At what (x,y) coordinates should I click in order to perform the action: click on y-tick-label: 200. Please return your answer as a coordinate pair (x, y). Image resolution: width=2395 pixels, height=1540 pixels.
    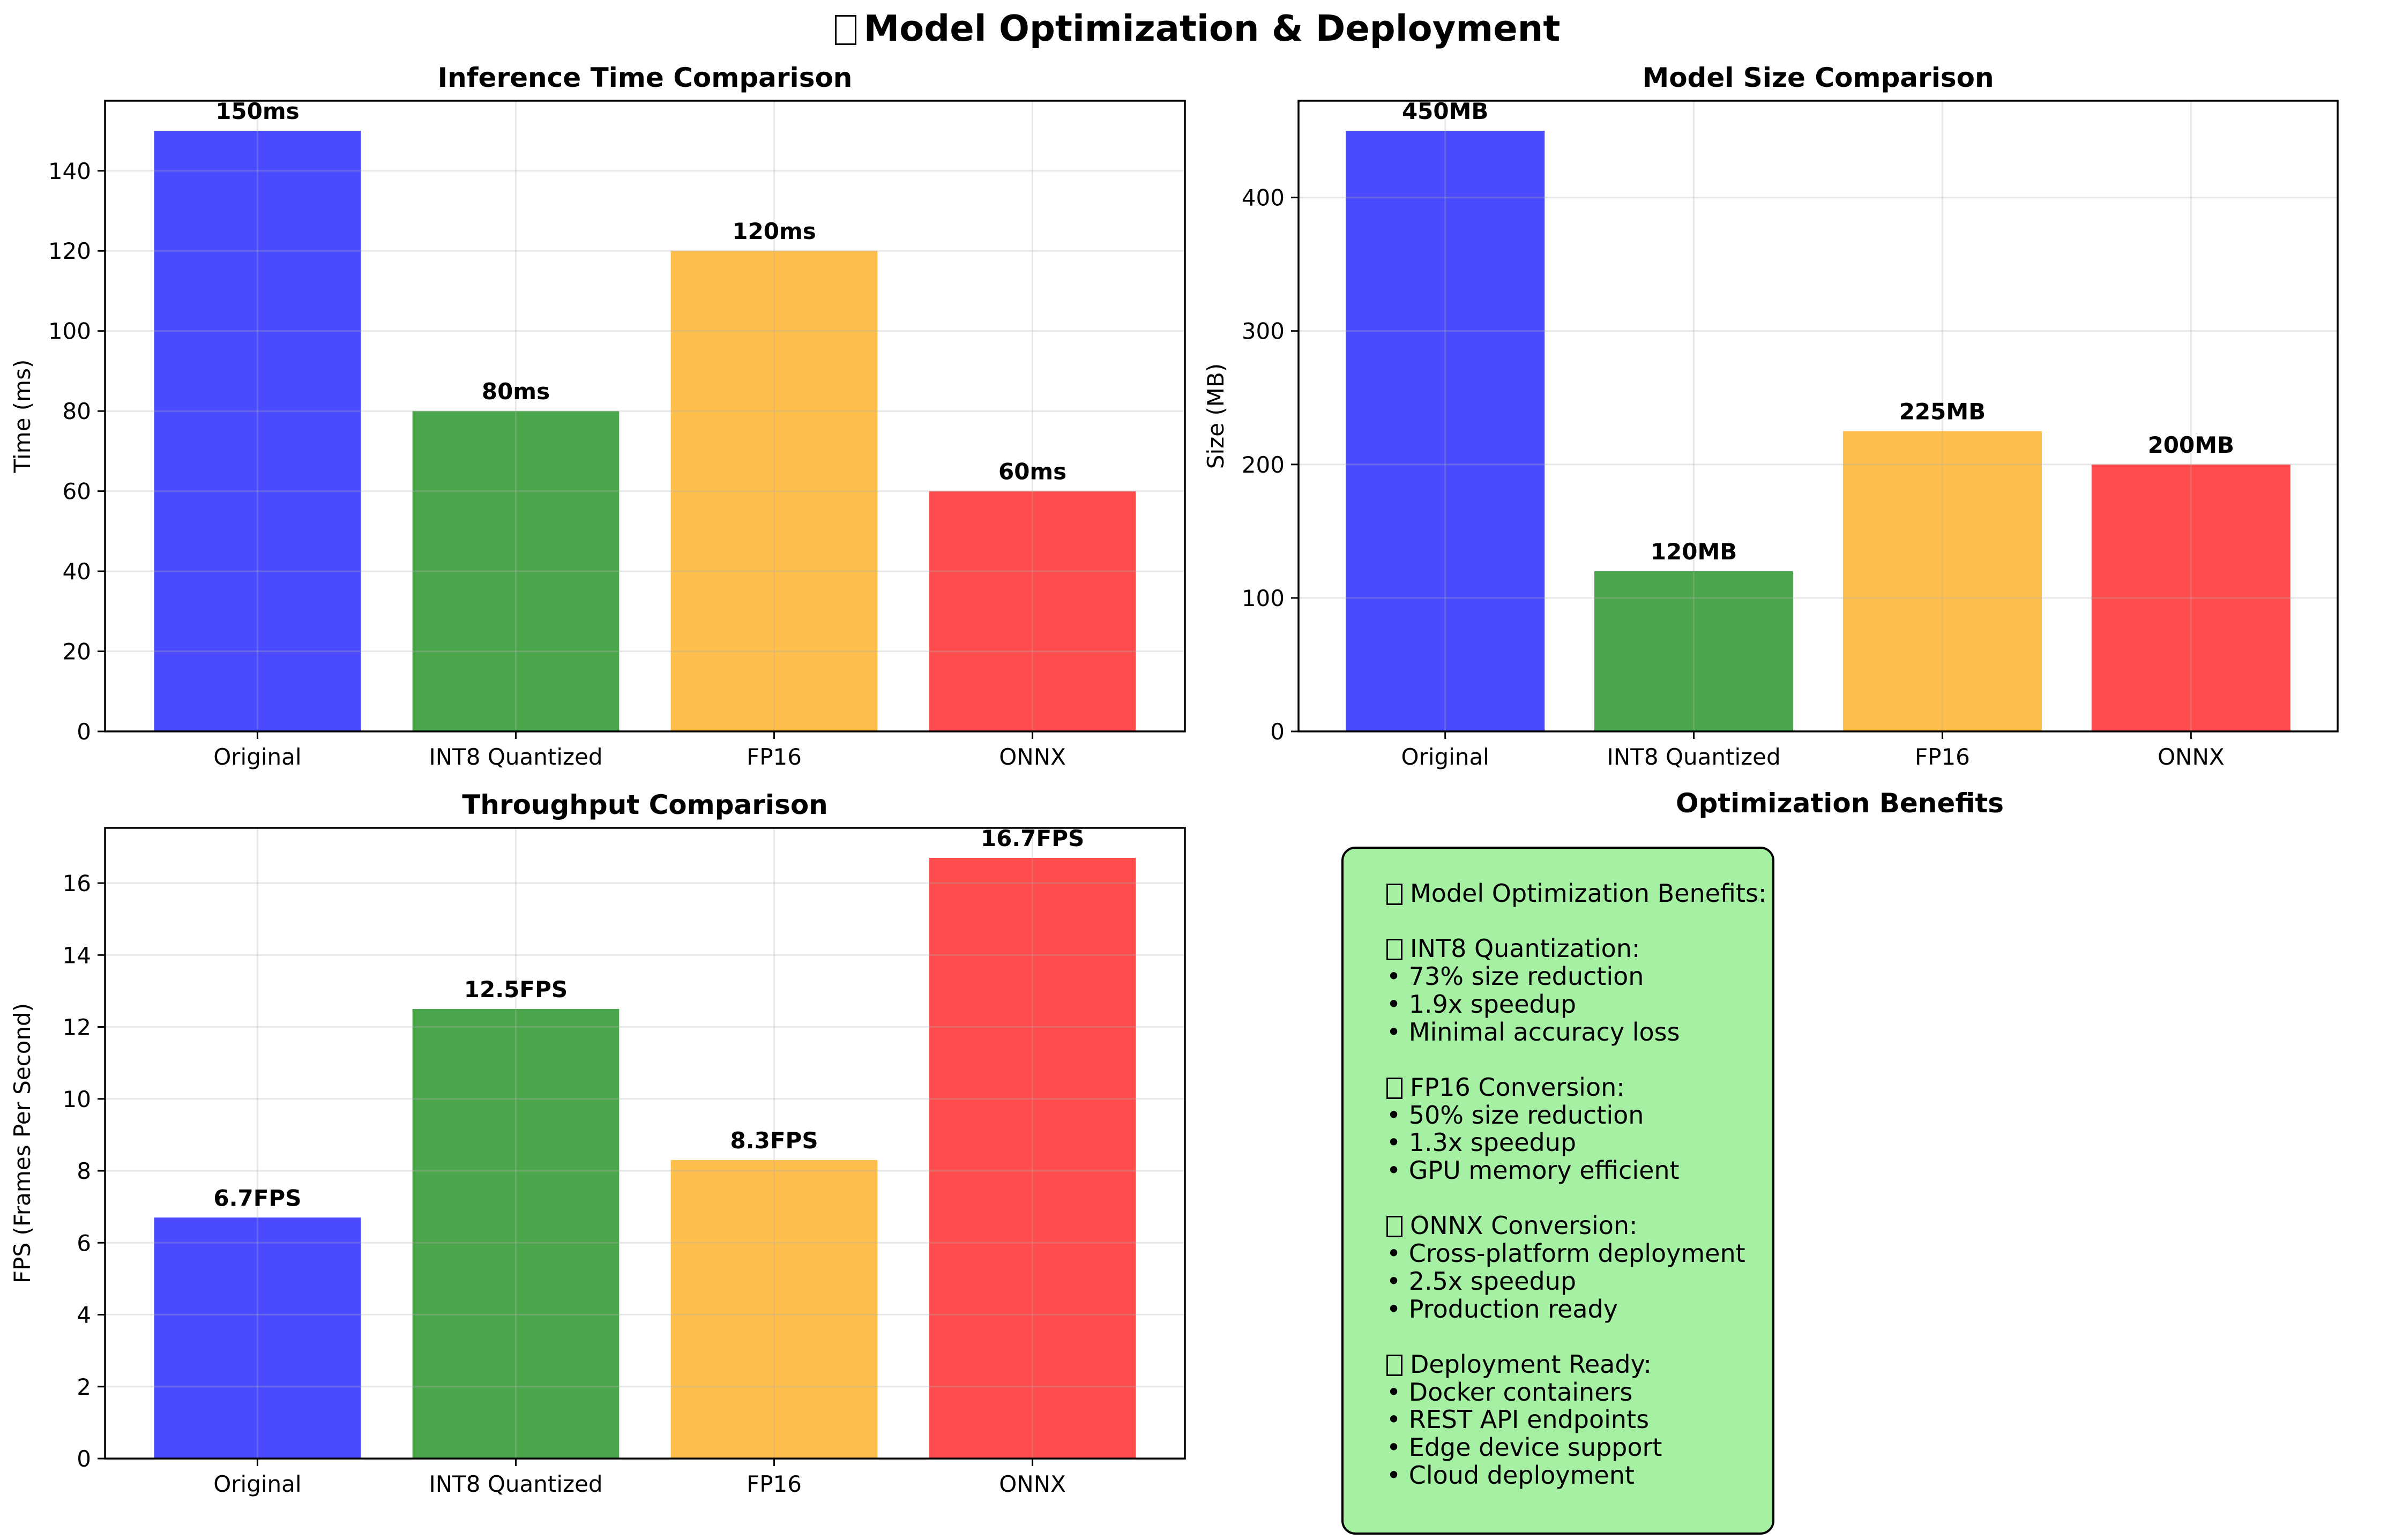
    Looking at the image, I should click on (1263, 465).